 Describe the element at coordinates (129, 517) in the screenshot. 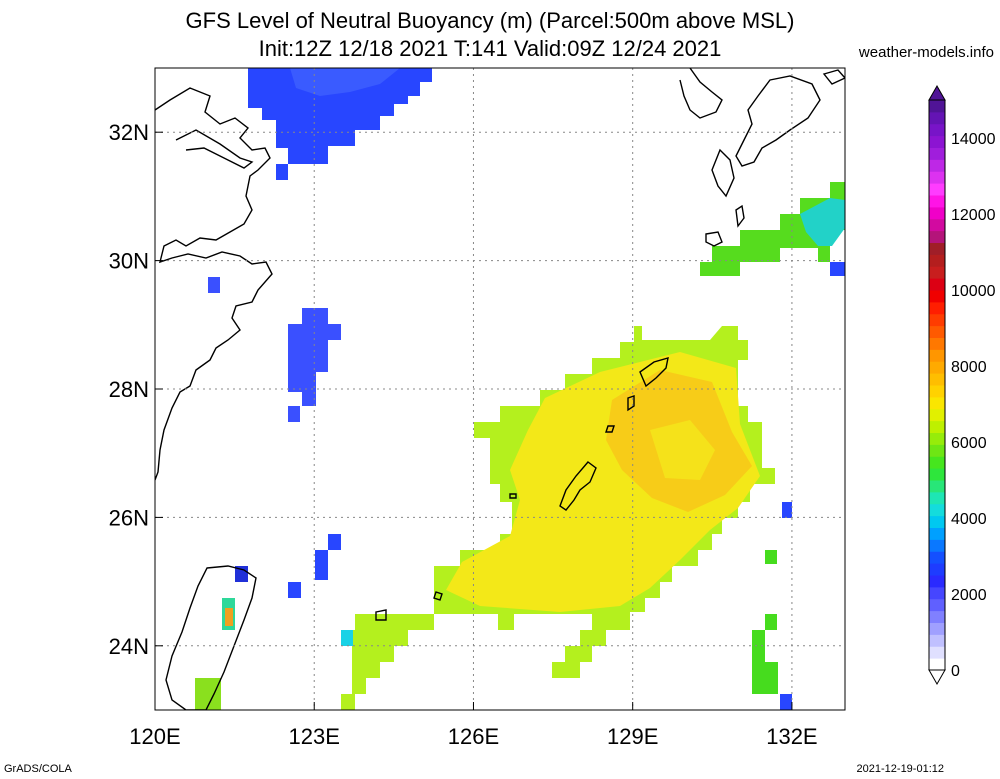

I see `lat-tick-label: 26N` at that location.